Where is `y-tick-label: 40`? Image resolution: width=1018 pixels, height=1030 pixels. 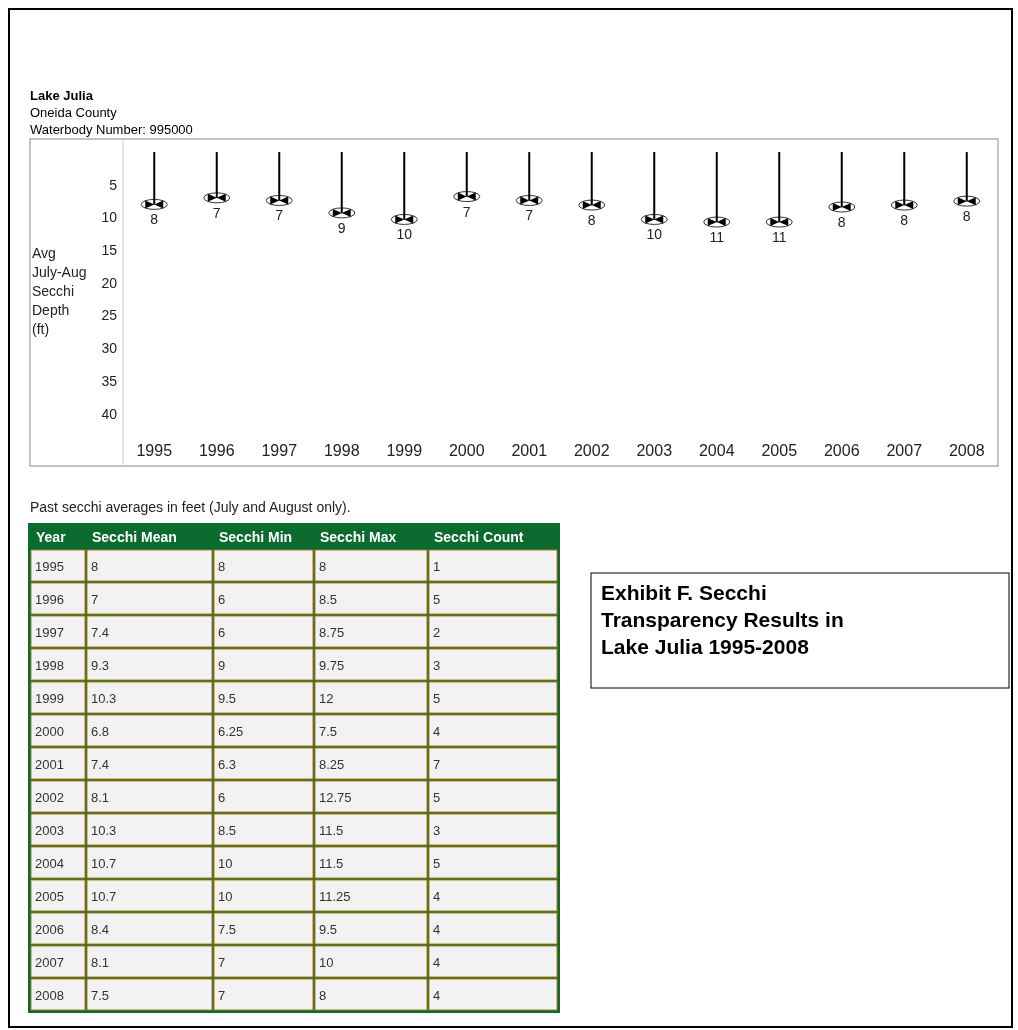
y-tick-label: 40 is located at coordinates (109, 413).